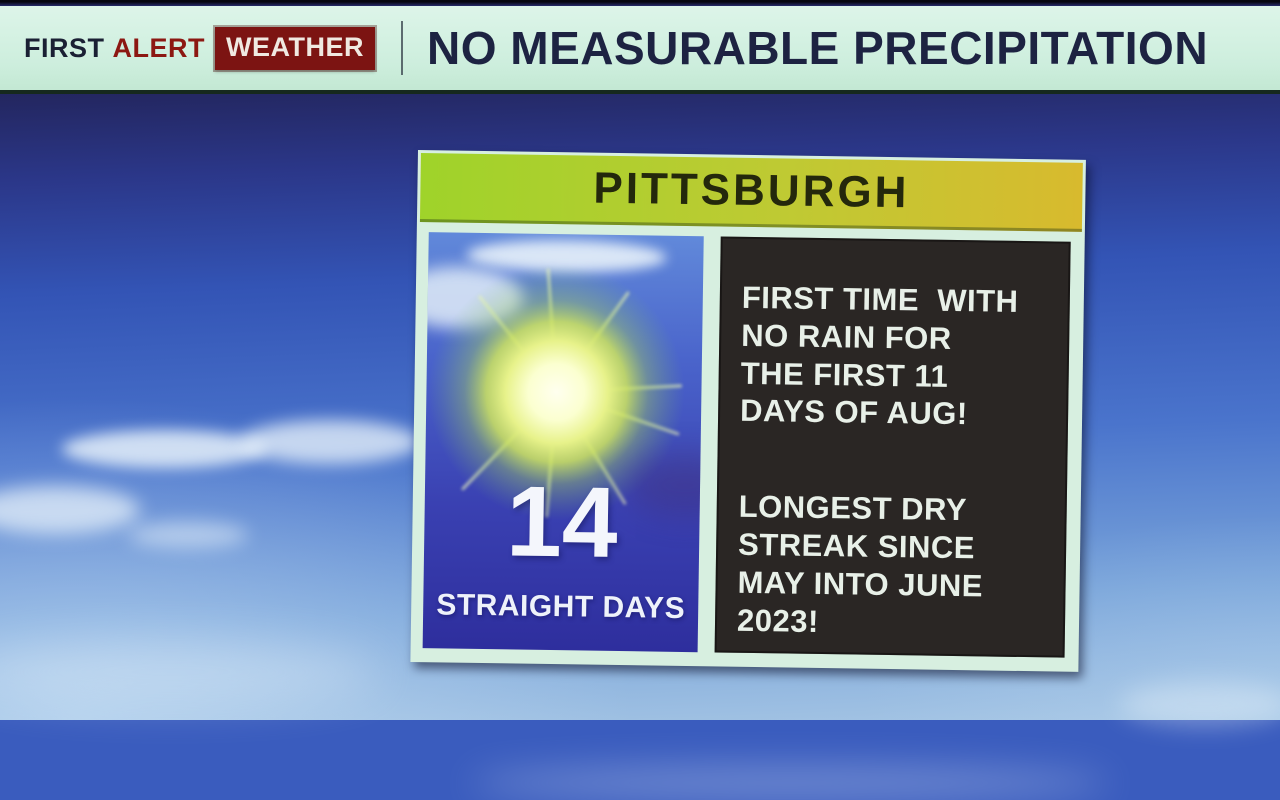 This screenshot has width=1280, height=800. I want to click on dry-streak-count: 14, so click(562, 522).